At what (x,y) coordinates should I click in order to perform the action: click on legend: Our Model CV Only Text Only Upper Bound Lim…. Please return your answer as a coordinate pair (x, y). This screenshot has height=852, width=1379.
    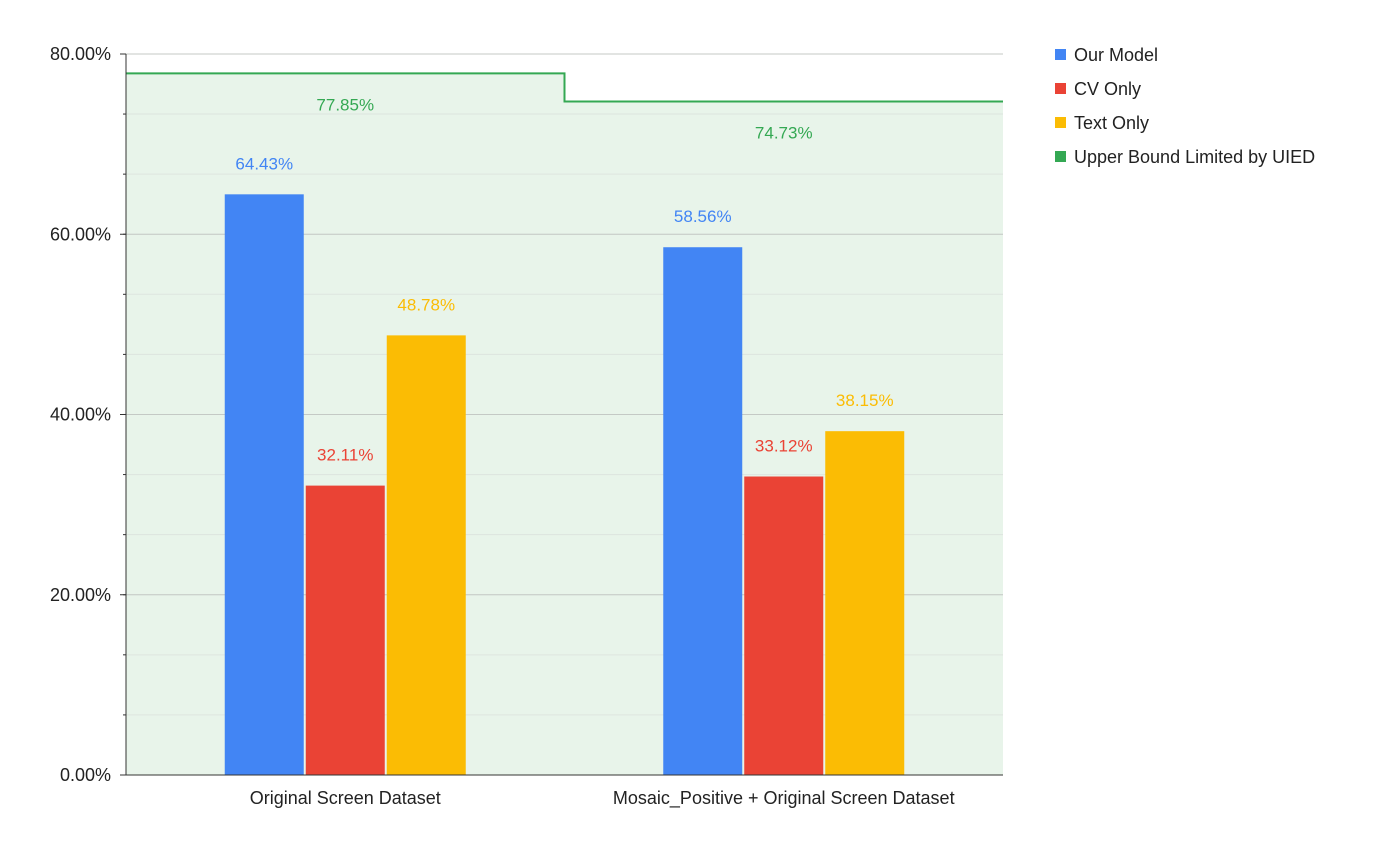
    Looking at the image, I should click on (1185, 106).